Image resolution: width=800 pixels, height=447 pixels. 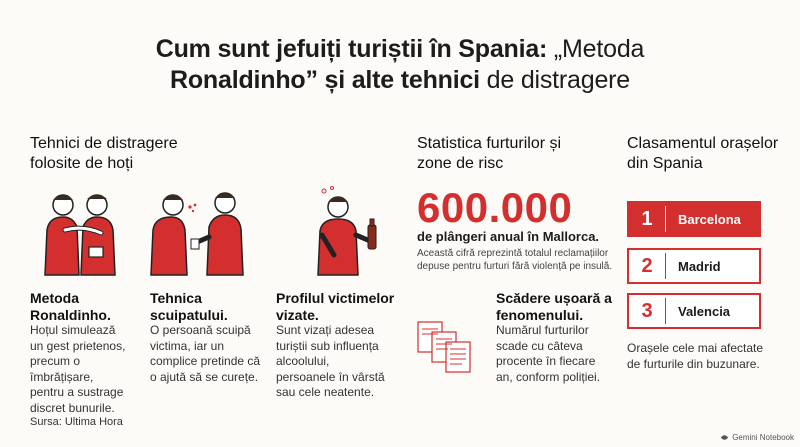 What do you see at coordinates (325, 80) in the screenshot?
I see `title-line2-bold: Ronaldinho” și alte tehnici` at bounding box center [325, 80].